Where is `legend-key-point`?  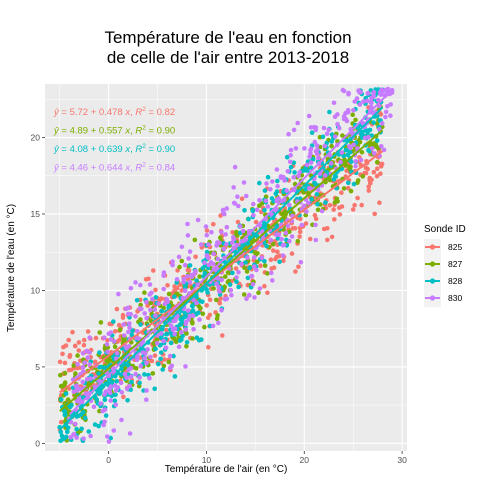 legend-key-point is located at coordinates (432, 264).